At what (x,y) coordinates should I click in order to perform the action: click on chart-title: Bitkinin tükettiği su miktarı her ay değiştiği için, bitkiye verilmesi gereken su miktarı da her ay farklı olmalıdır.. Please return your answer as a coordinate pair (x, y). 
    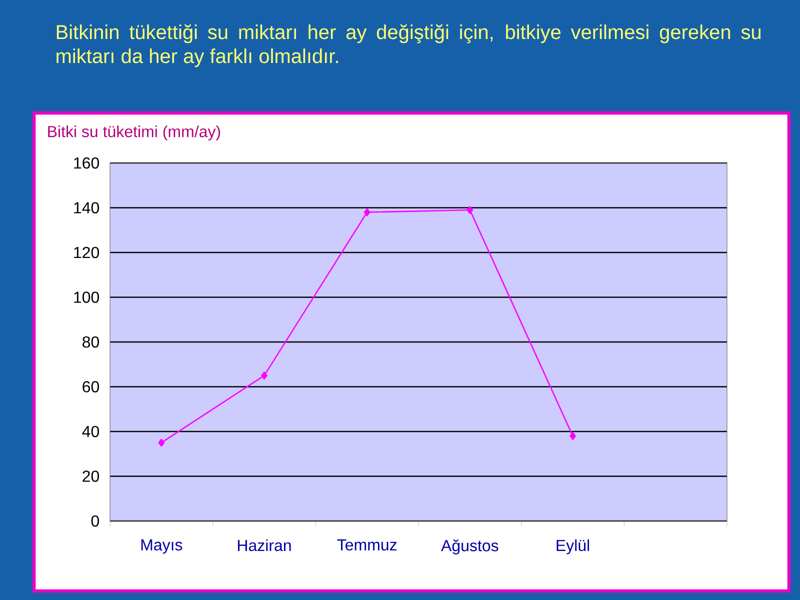
    Looking at the image, I should click on (408, 46).